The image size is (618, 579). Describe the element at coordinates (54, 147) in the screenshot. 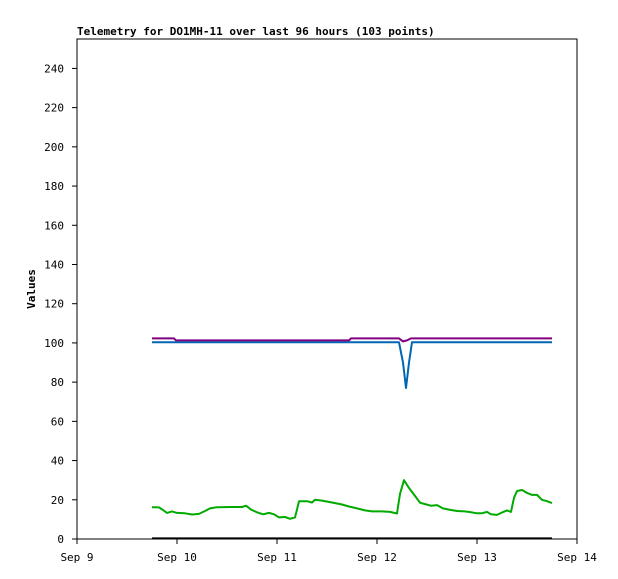

I see `y-tick-label: 200` at that location.